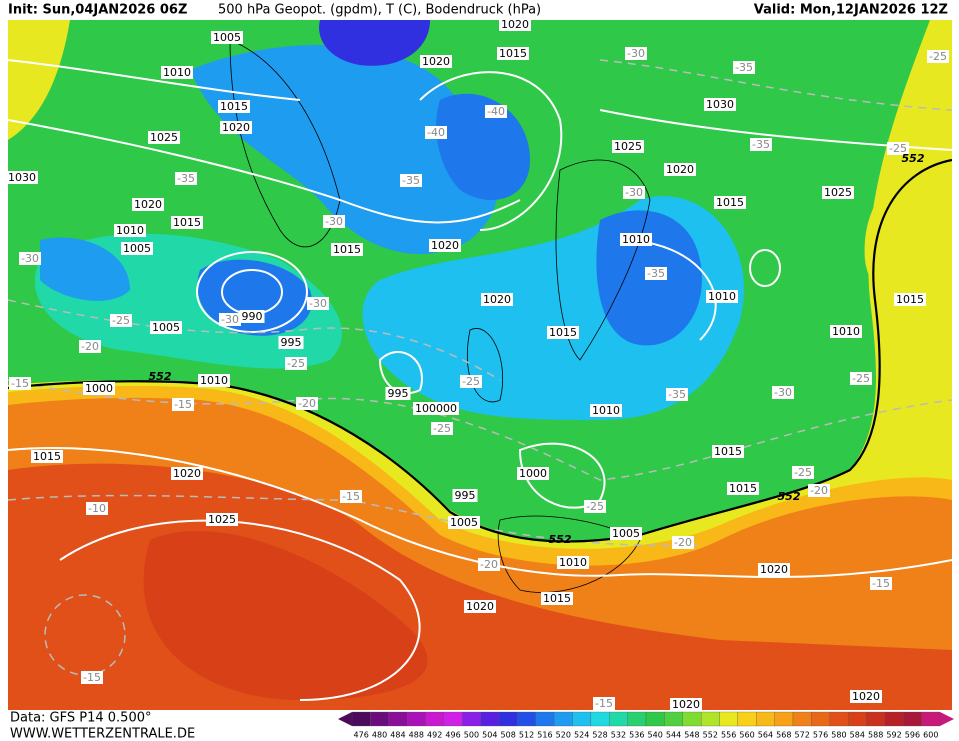 This screenshot has width=959, height=741. Describe the element at coordinates (471, 735) in the screenshot. I see `colorbar-label: 500` at that location.